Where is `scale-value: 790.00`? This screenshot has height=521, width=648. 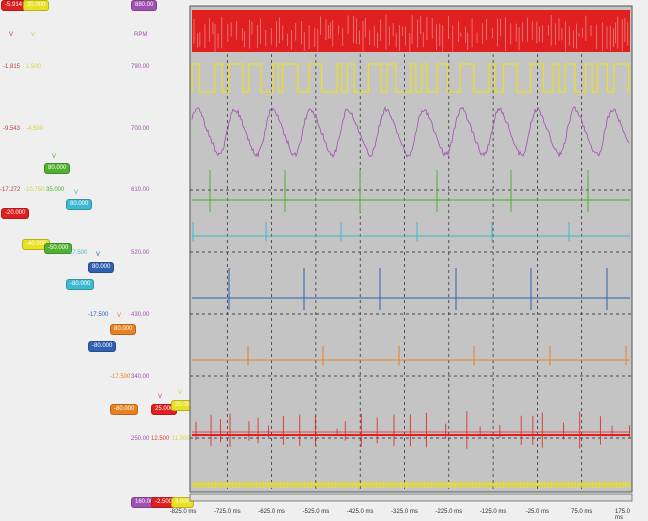 scale-value: 790.00 is located at coordinates (140, 67).